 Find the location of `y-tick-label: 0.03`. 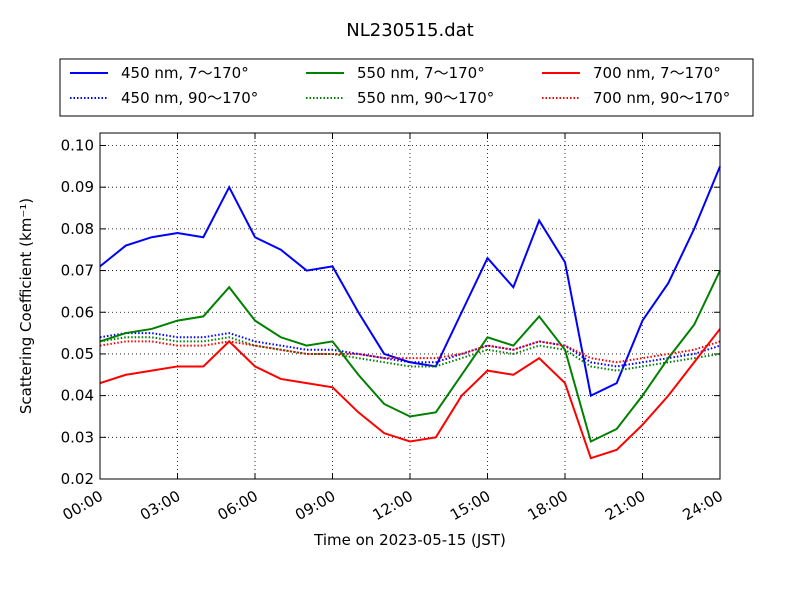

y-tick-label: 0.03 is located at coordinates (77, 437).